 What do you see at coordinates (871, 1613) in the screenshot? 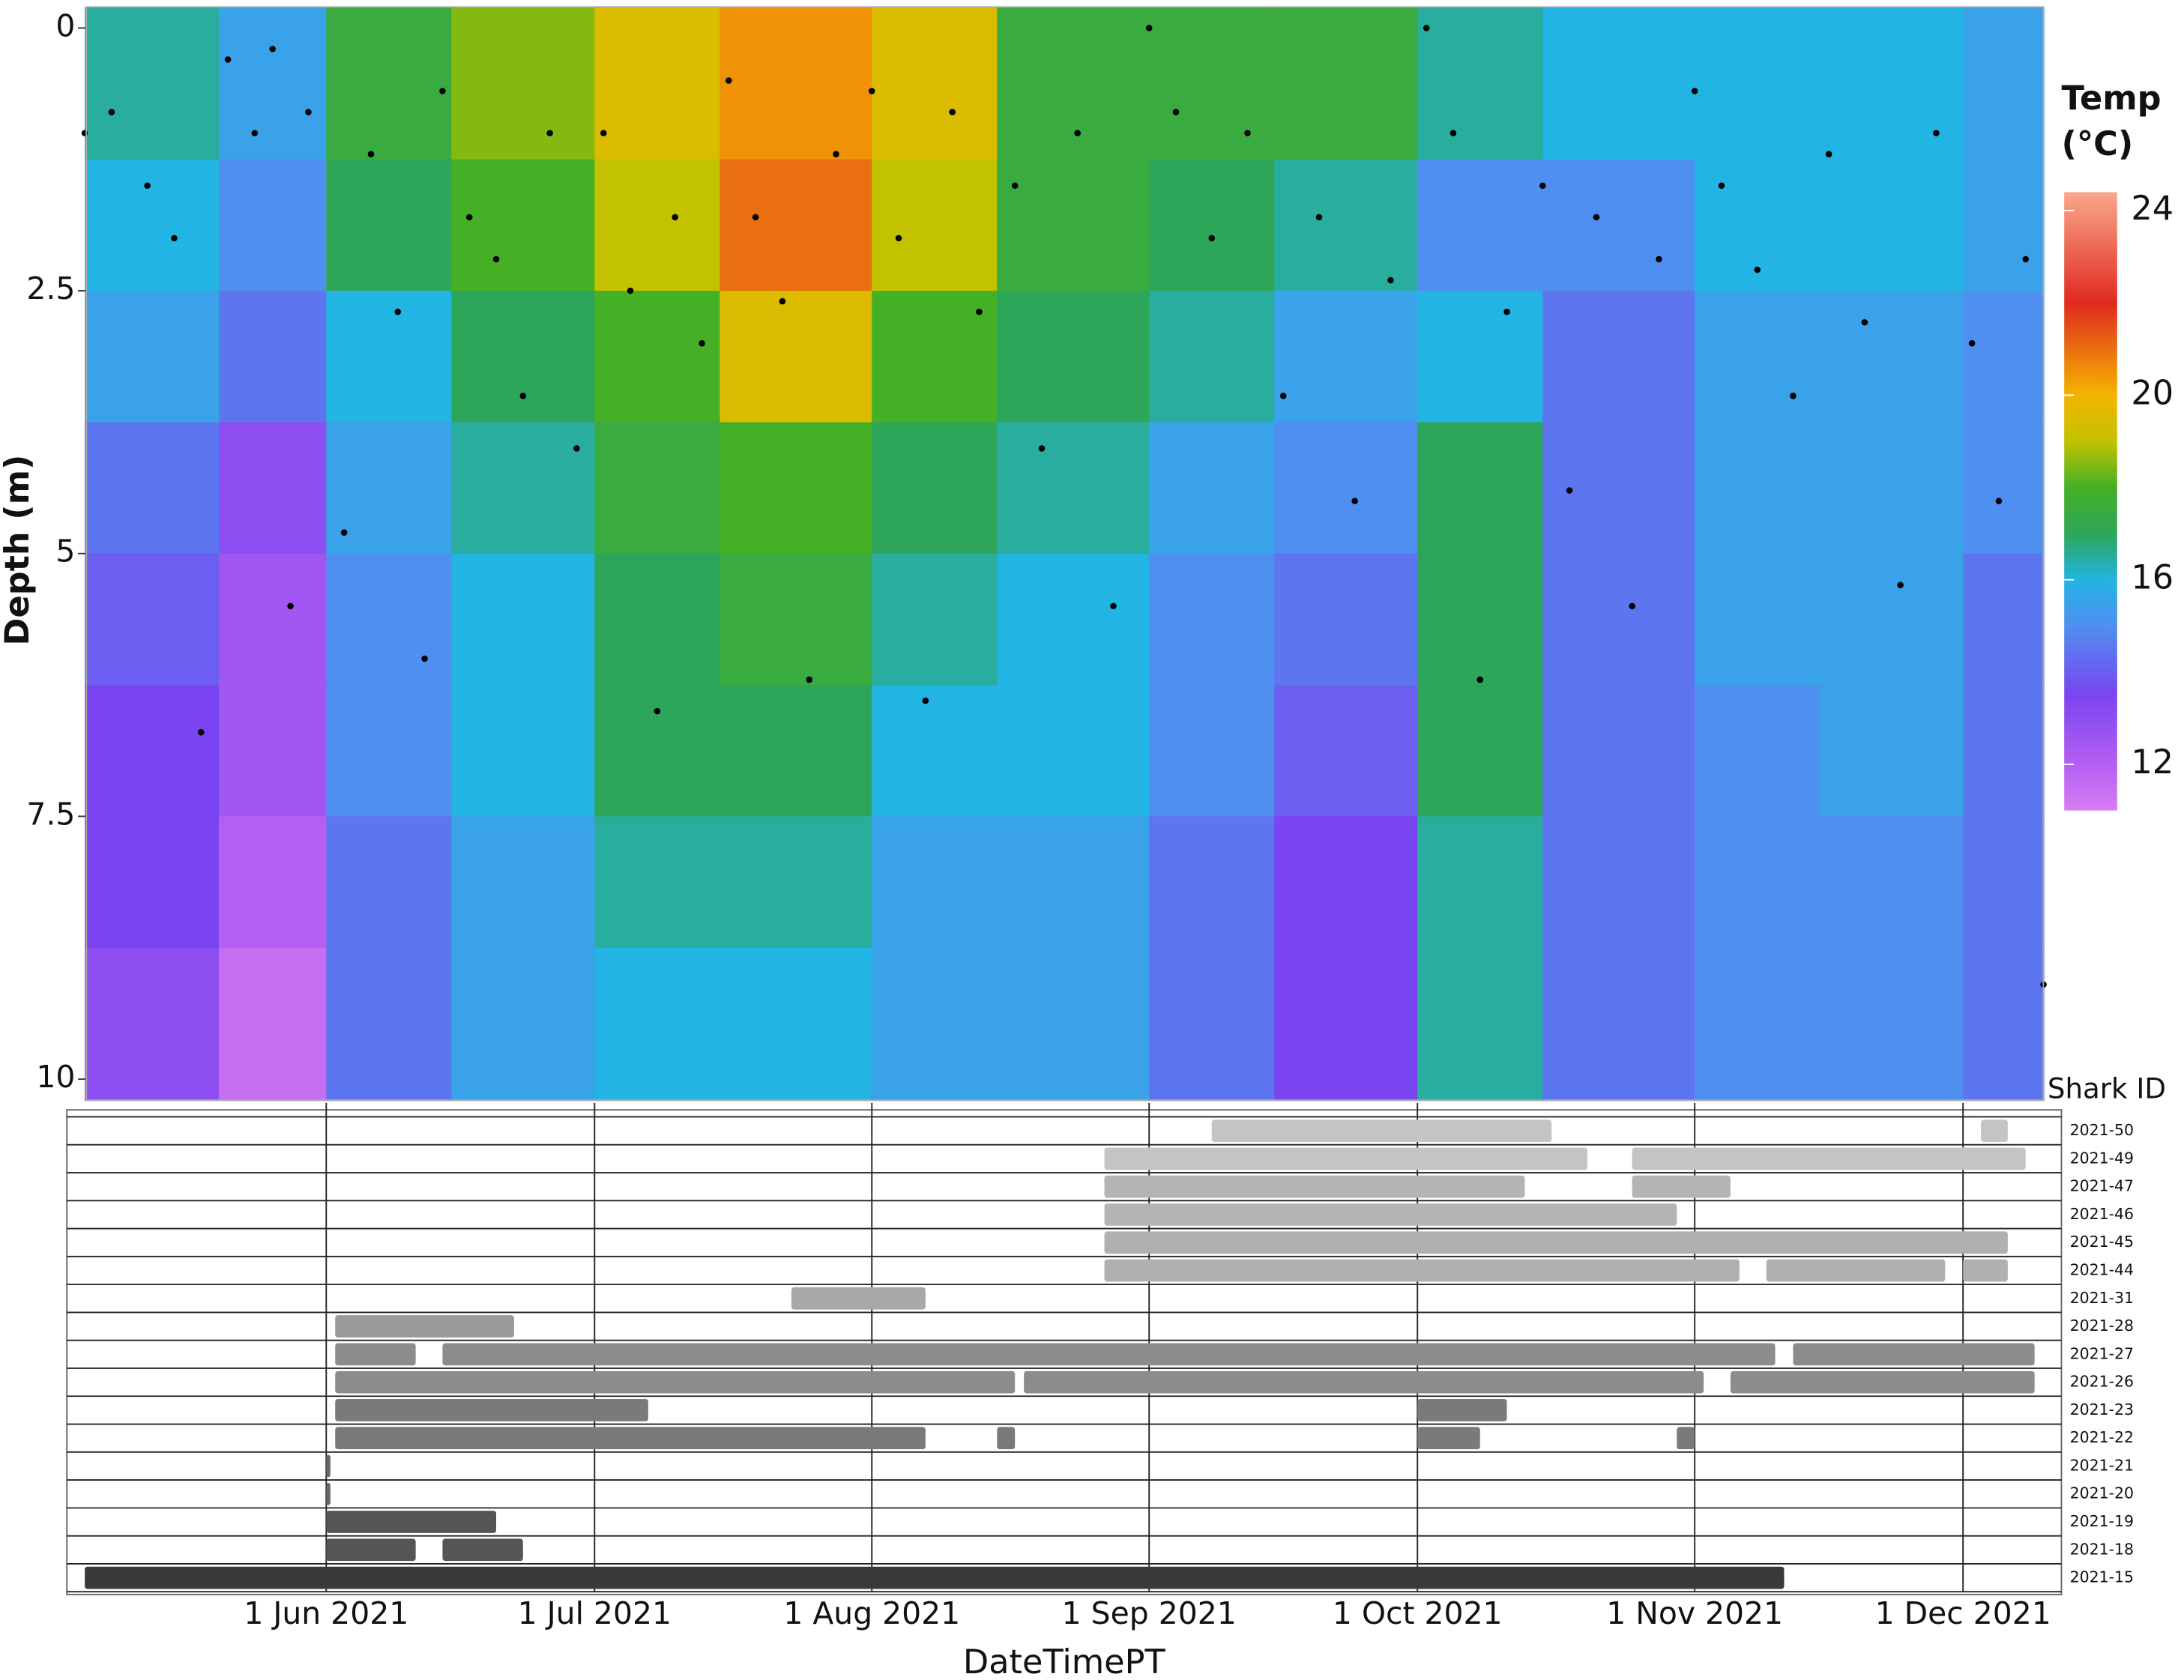
I see `x-tick-label: 1 Aug 2021` at bounding box center [871, 1613].